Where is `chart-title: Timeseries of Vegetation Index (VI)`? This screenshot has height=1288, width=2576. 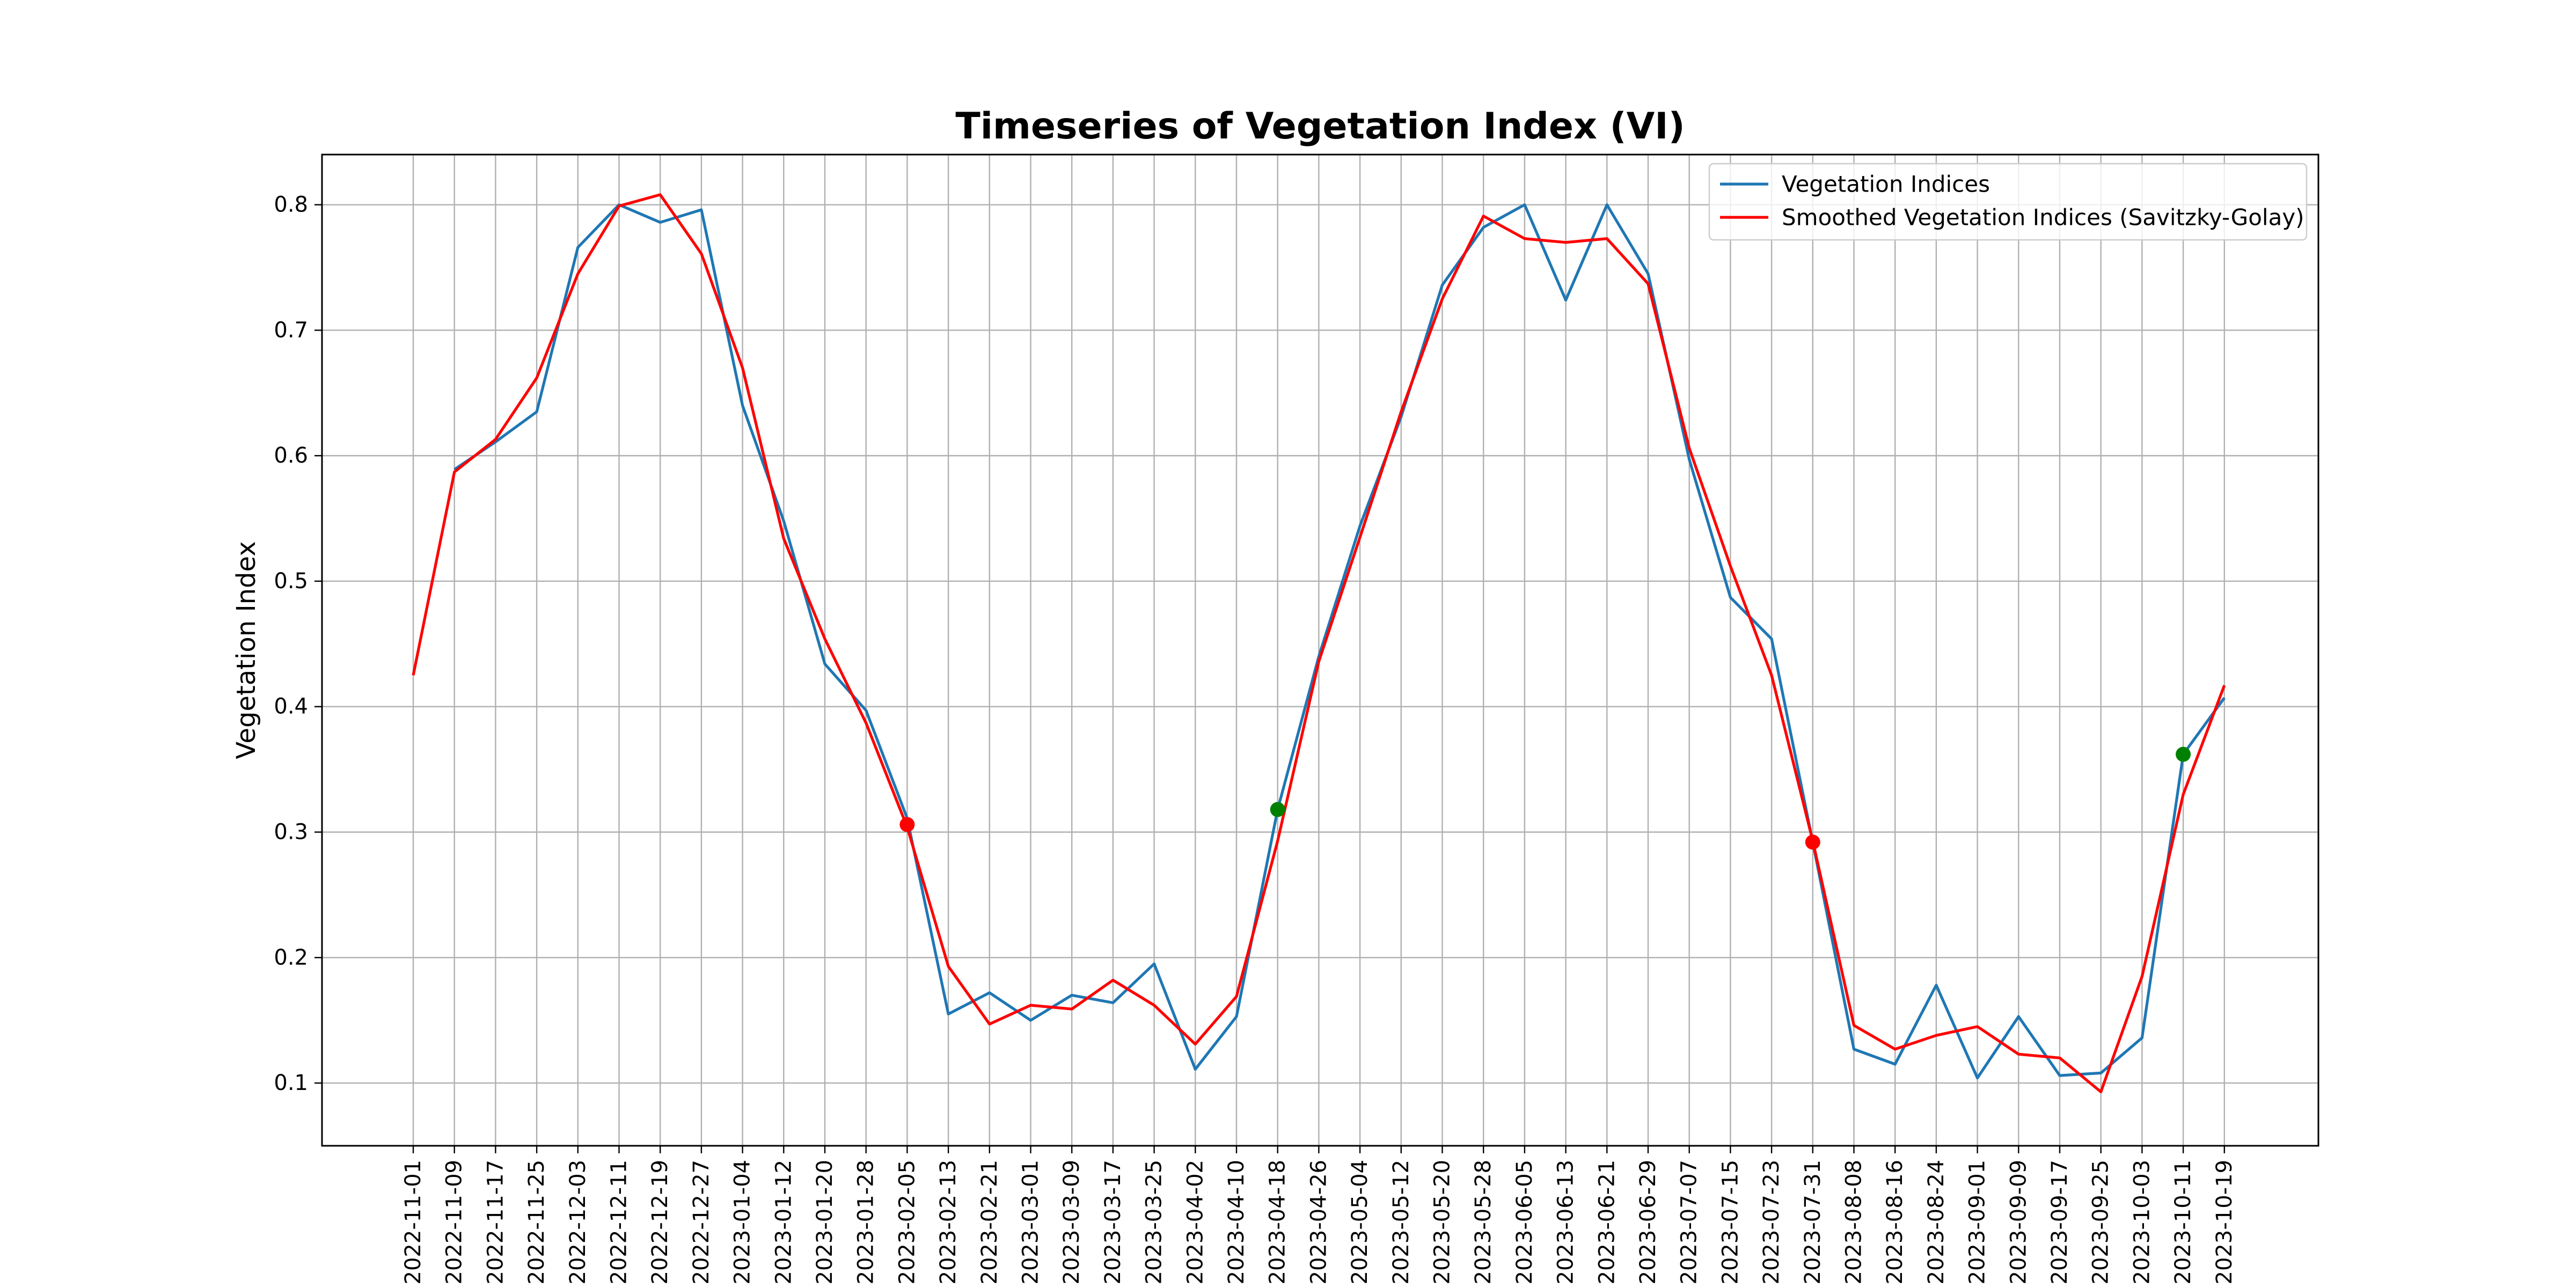 chart-title: Timeseries of Vegetation Index (VI) is located at coordinates (1320, 126).